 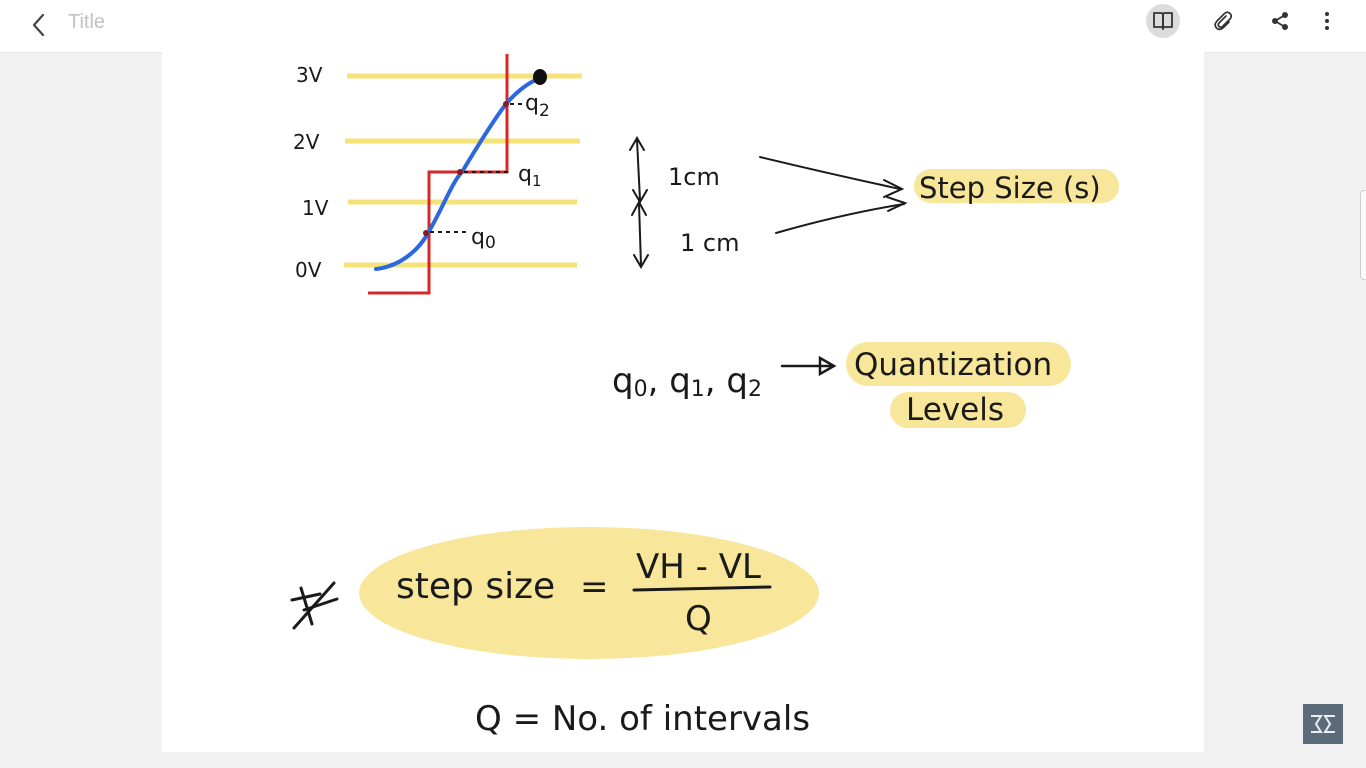 What do you see at coordinates (309, 75) in the screenshot?
I see `y-label-3v: 3V` at bounding box center [309, 75].